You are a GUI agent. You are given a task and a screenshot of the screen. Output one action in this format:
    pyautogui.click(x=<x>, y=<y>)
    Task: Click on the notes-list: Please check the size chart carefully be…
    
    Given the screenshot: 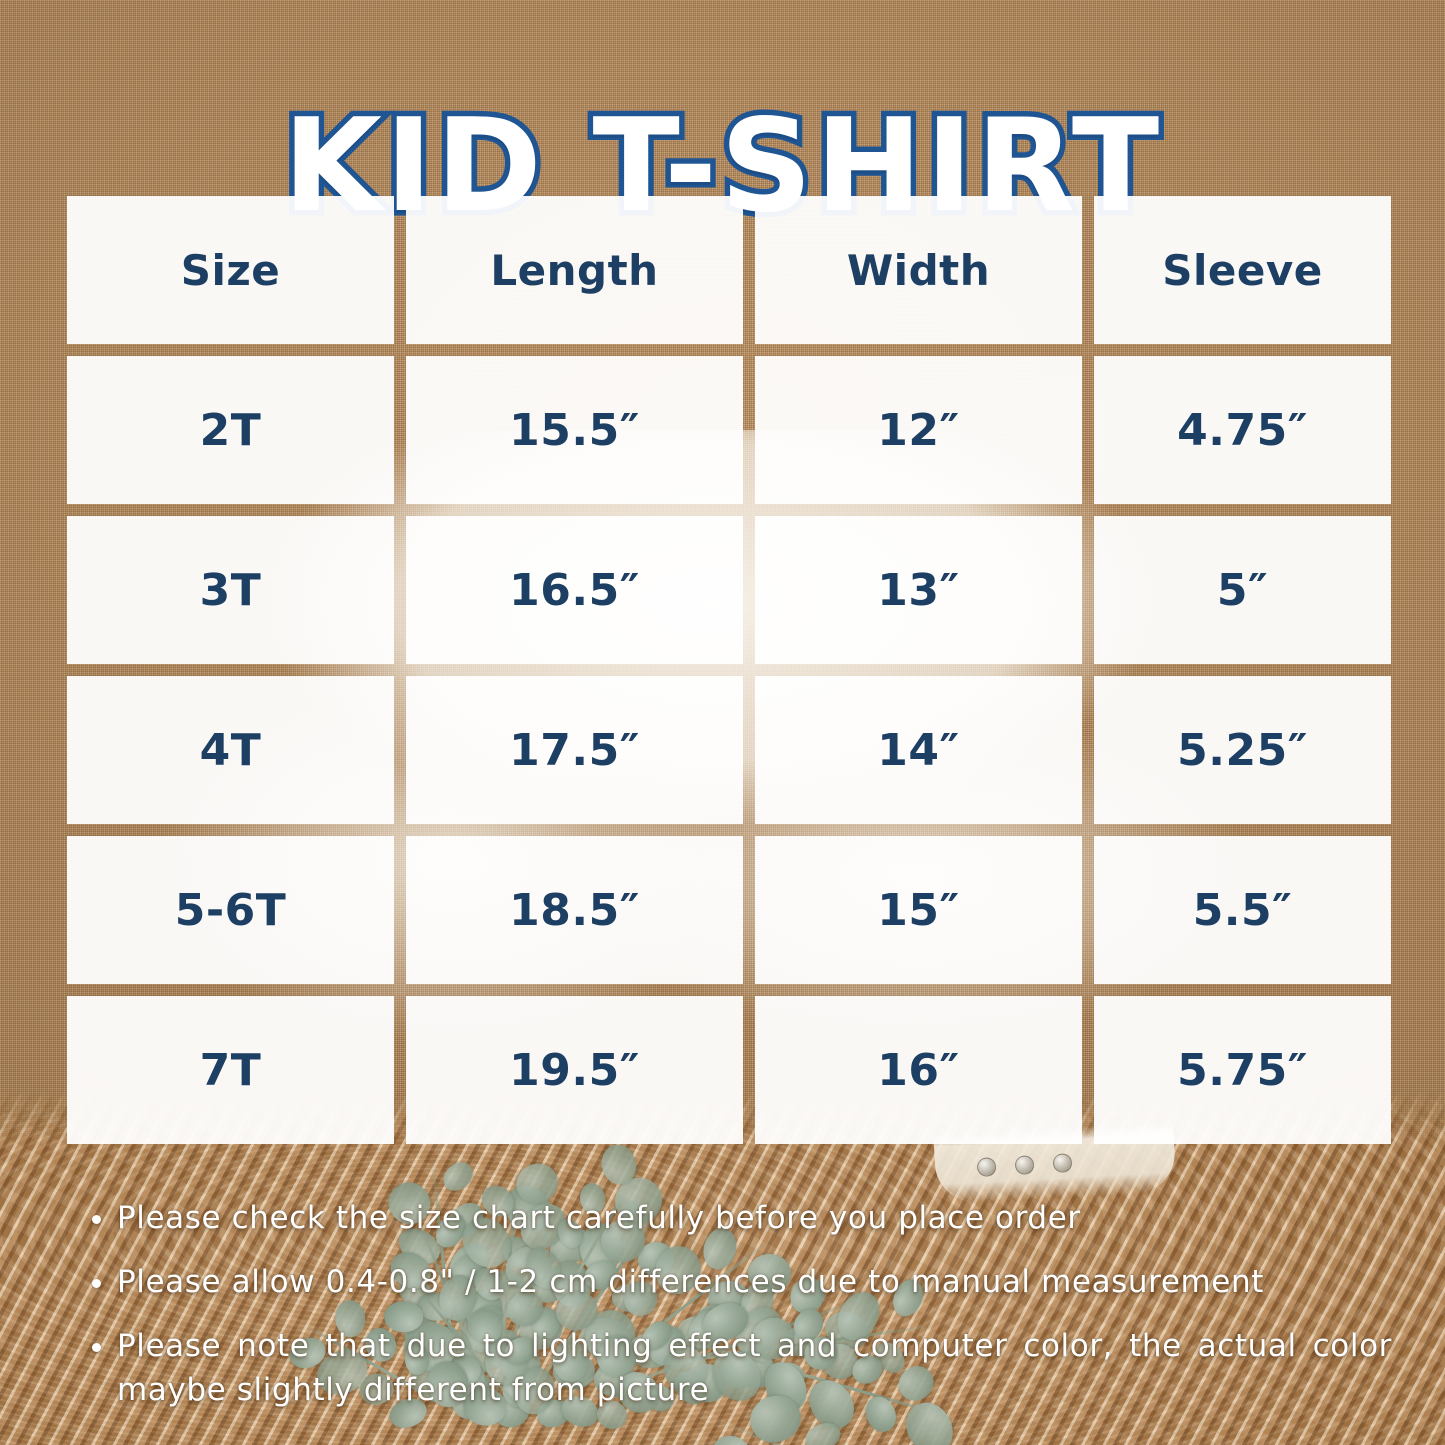 What is the action you would take?
    pyautogui.click(x=742, y=1314)
    